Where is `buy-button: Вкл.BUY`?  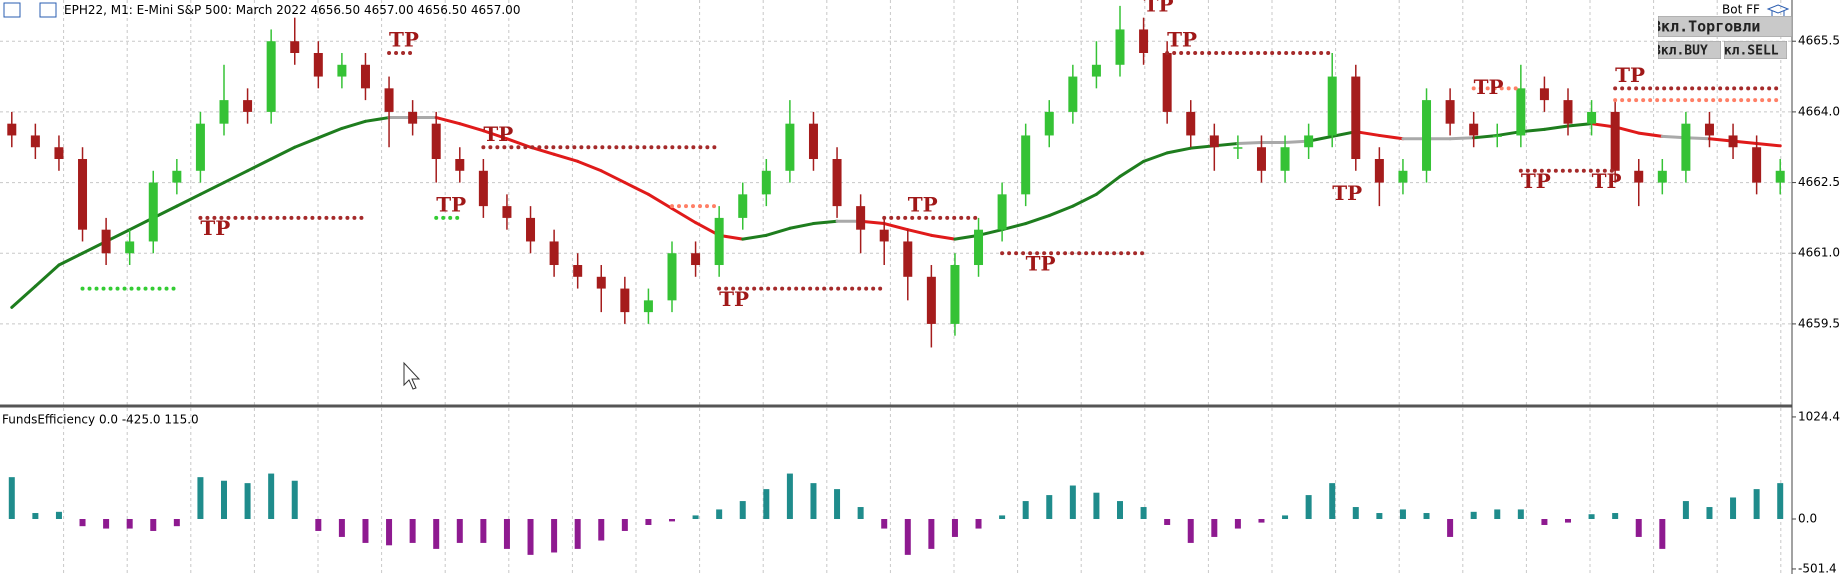 buy-button: Вкл.BUY is located at coordinates (1687, 50).